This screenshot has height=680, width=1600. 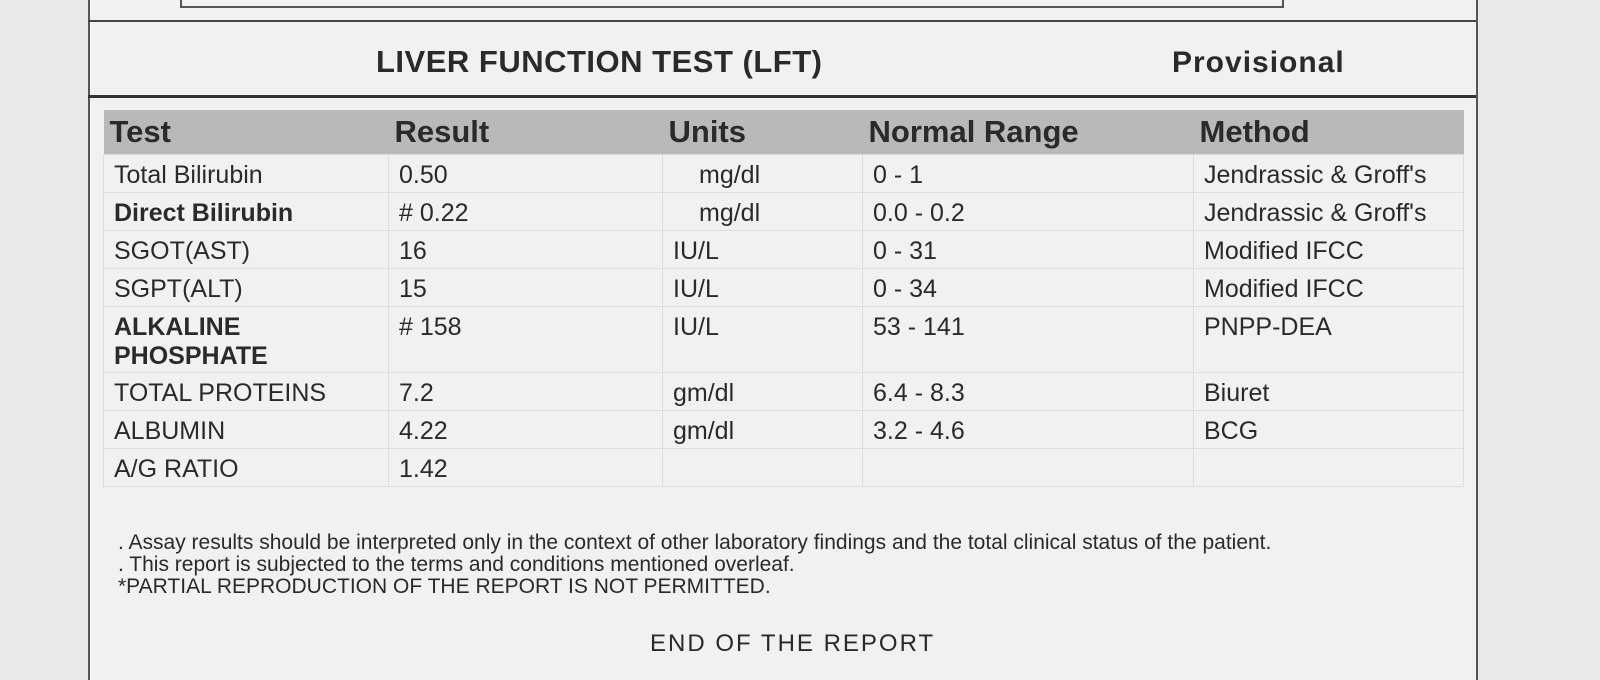 I want to click on cell: Total Bilirubin, so click(x=246, y=173).